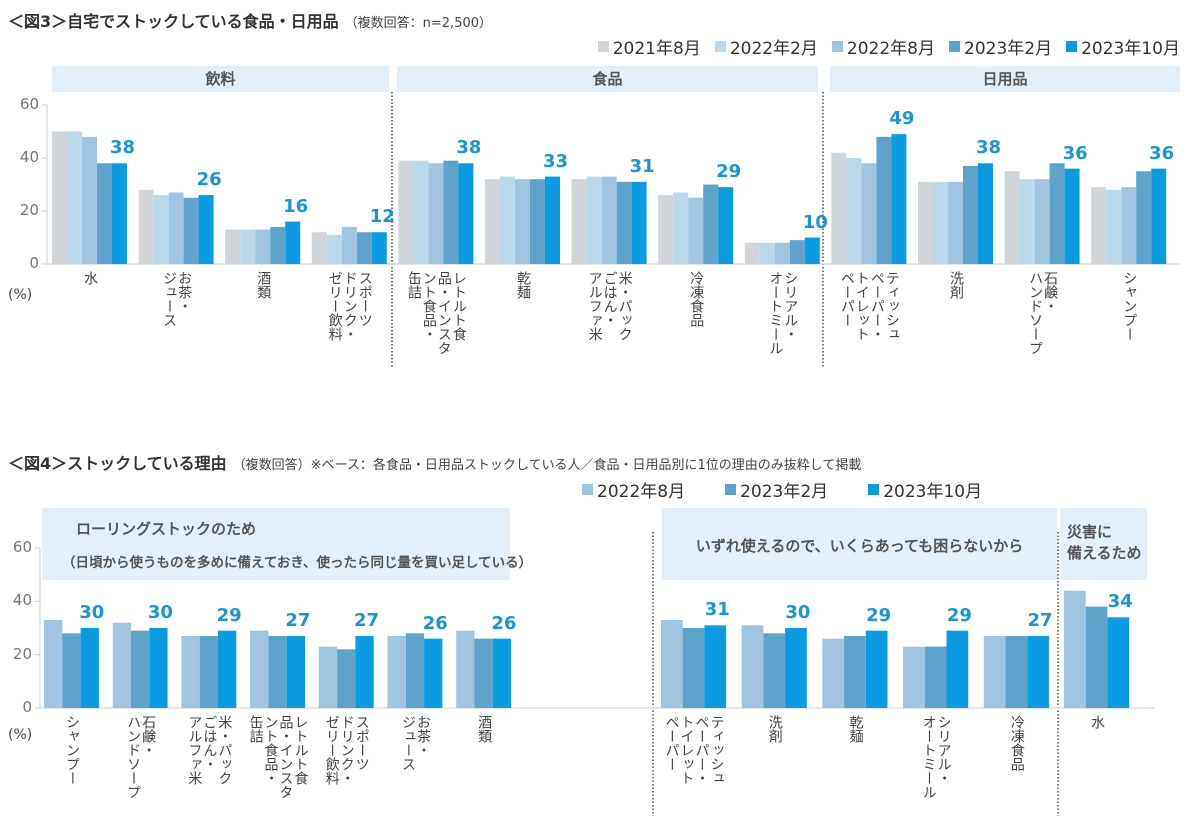 This screenshot has width=1200, height=816. Describe the element at coordinates (1120, 602) in the screenshot. I see `data-label: 34` at that location.